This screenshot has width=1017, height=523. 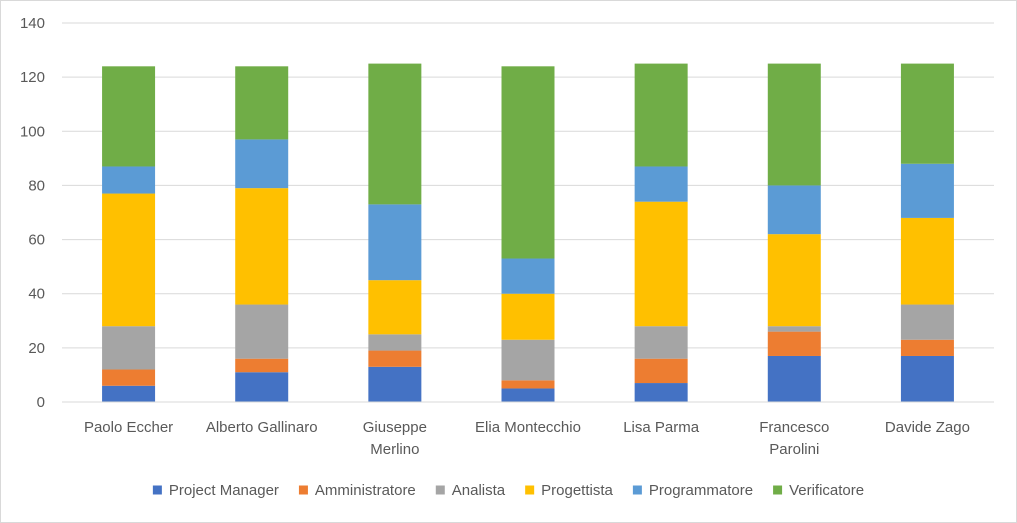 I want to click on y-tick-label: 80, so click(x=36, y=185).